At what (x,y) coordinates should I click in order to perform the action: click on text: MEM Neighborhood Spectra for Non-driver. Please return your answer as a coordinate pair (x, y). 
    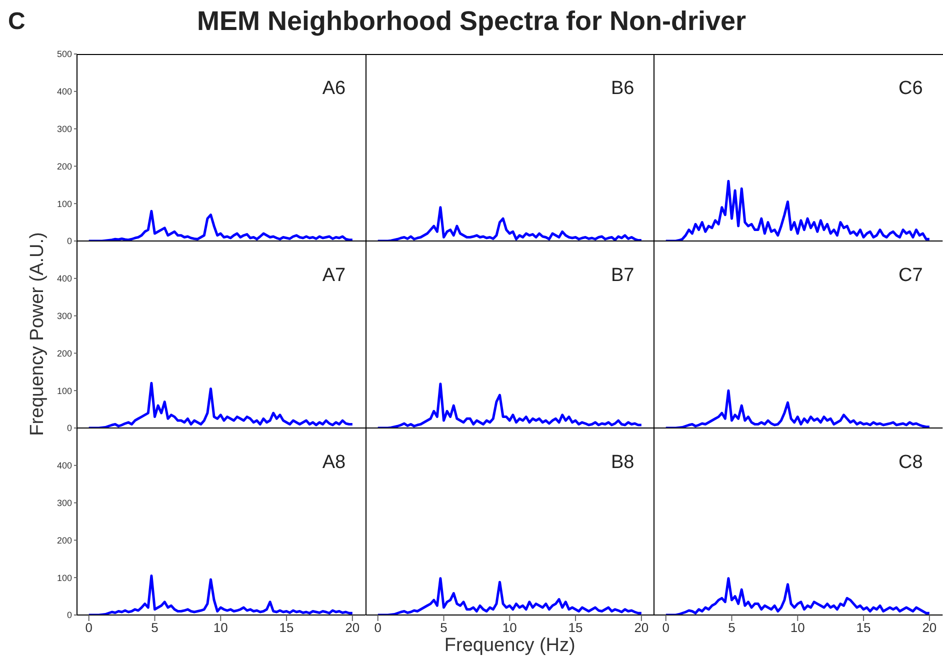
    Looking at the image, I should click on (471, 21).